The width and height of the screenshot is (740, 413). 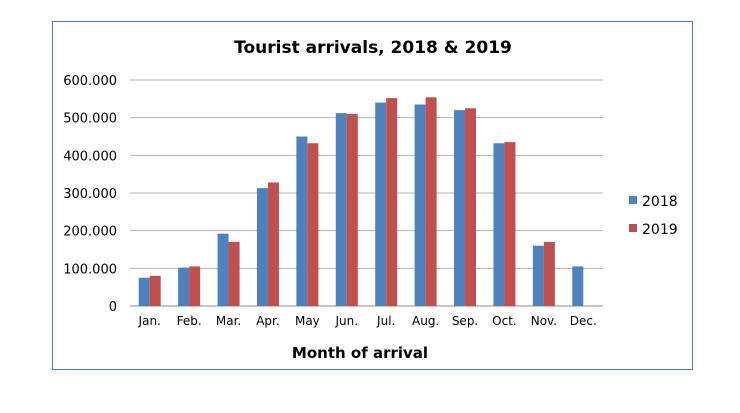 What do you see at coordinates (381, 204) in the screenshot?
I see `bar-2018-jul` at bounding box center [381, 204].